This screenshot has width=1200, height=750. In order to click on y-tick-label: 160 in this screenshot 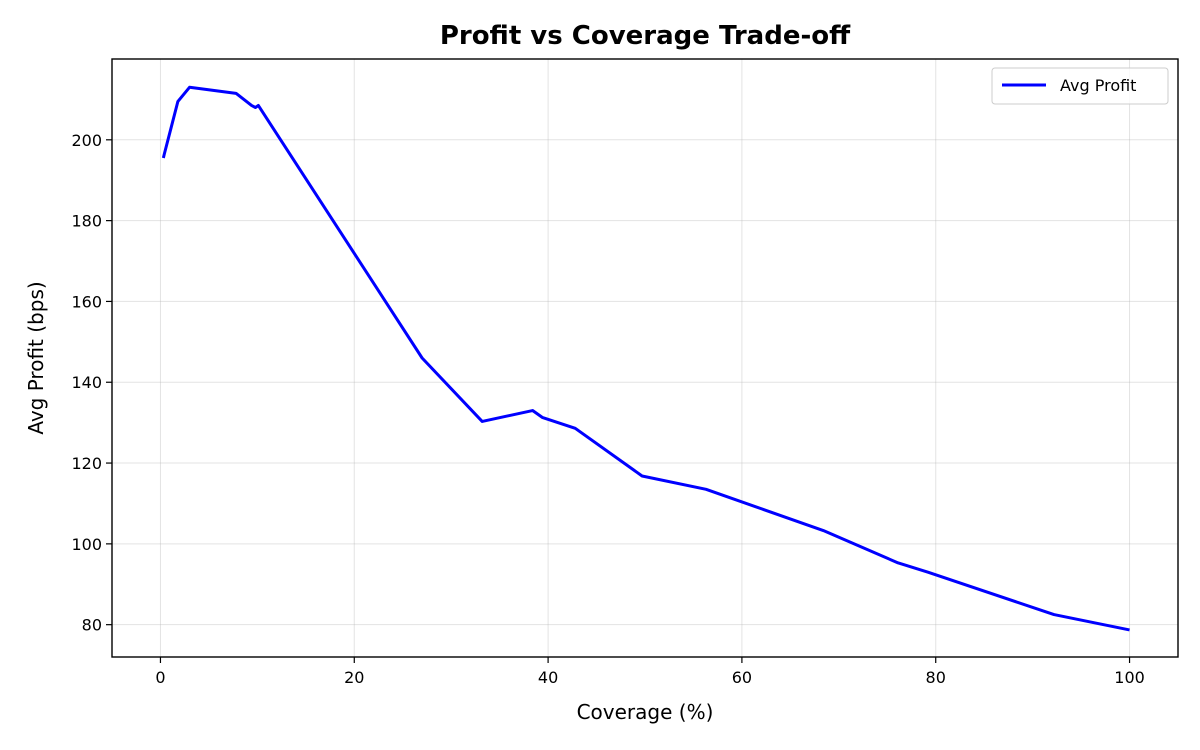, I will do `click(86, 301)`.